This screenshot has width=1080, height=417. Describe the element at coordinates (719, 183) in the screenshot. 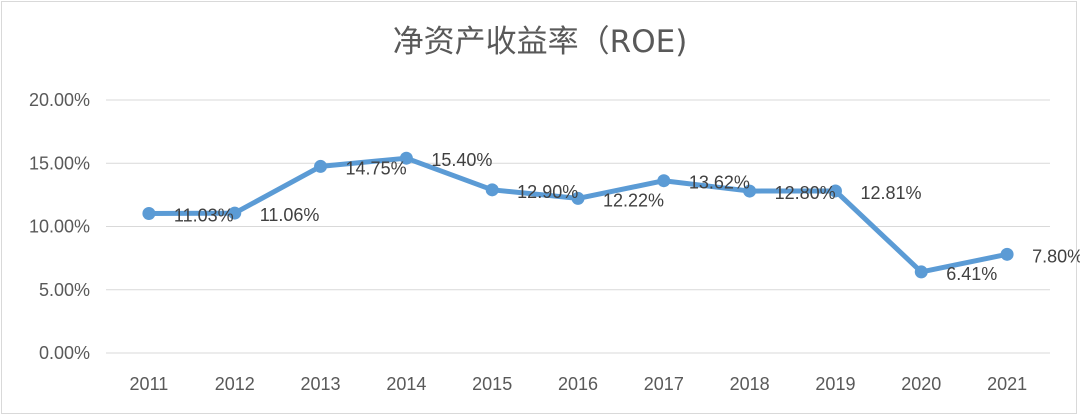

I see `data-label: 13.62%` at that location.